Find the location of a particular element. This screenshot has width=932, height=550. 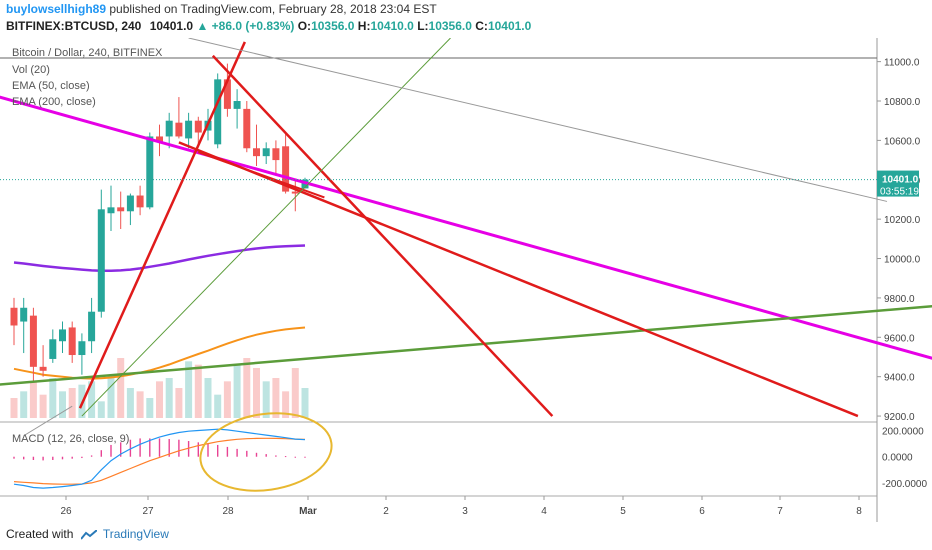

date-tick-label: 26 is located at coordinates (66, 511).